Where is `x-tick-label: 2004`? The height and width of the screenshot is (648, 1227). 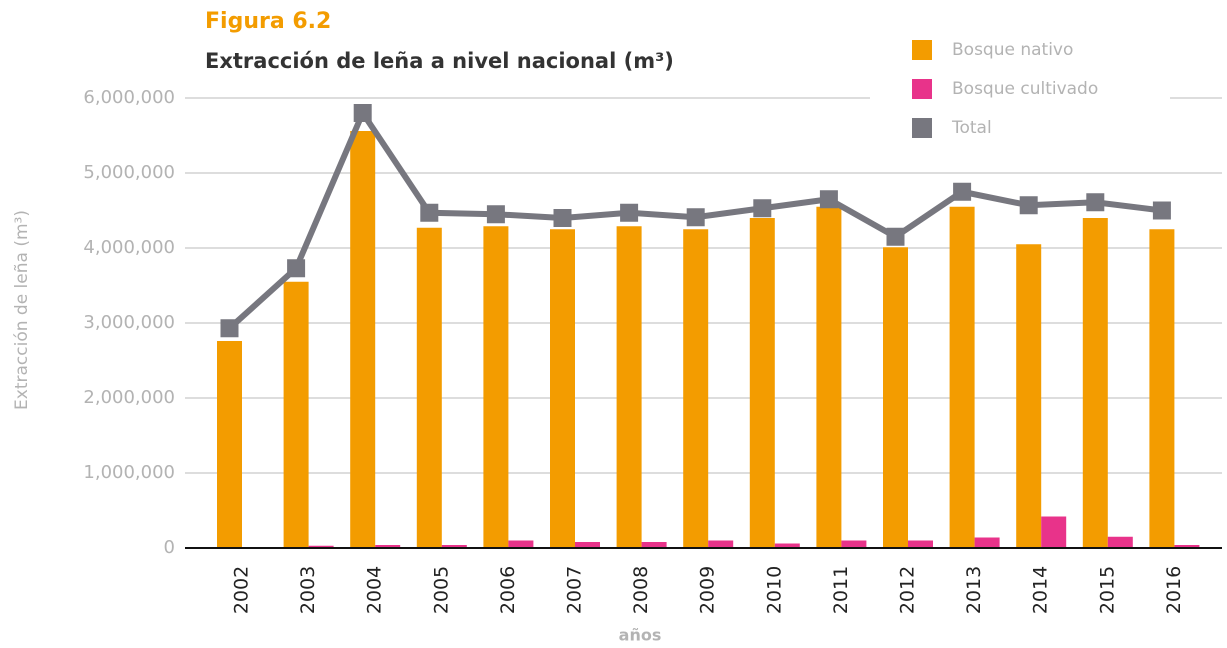
x-tick-label: 2004 is located at coordinates (375, 590).